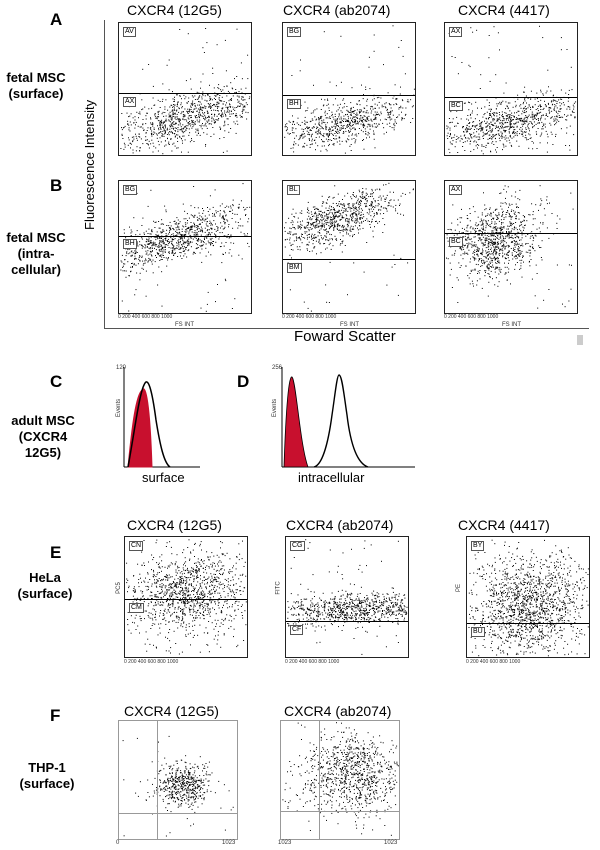 The image size is (600, 850). I want to click on plot-f-12g5, so click(178, 780).